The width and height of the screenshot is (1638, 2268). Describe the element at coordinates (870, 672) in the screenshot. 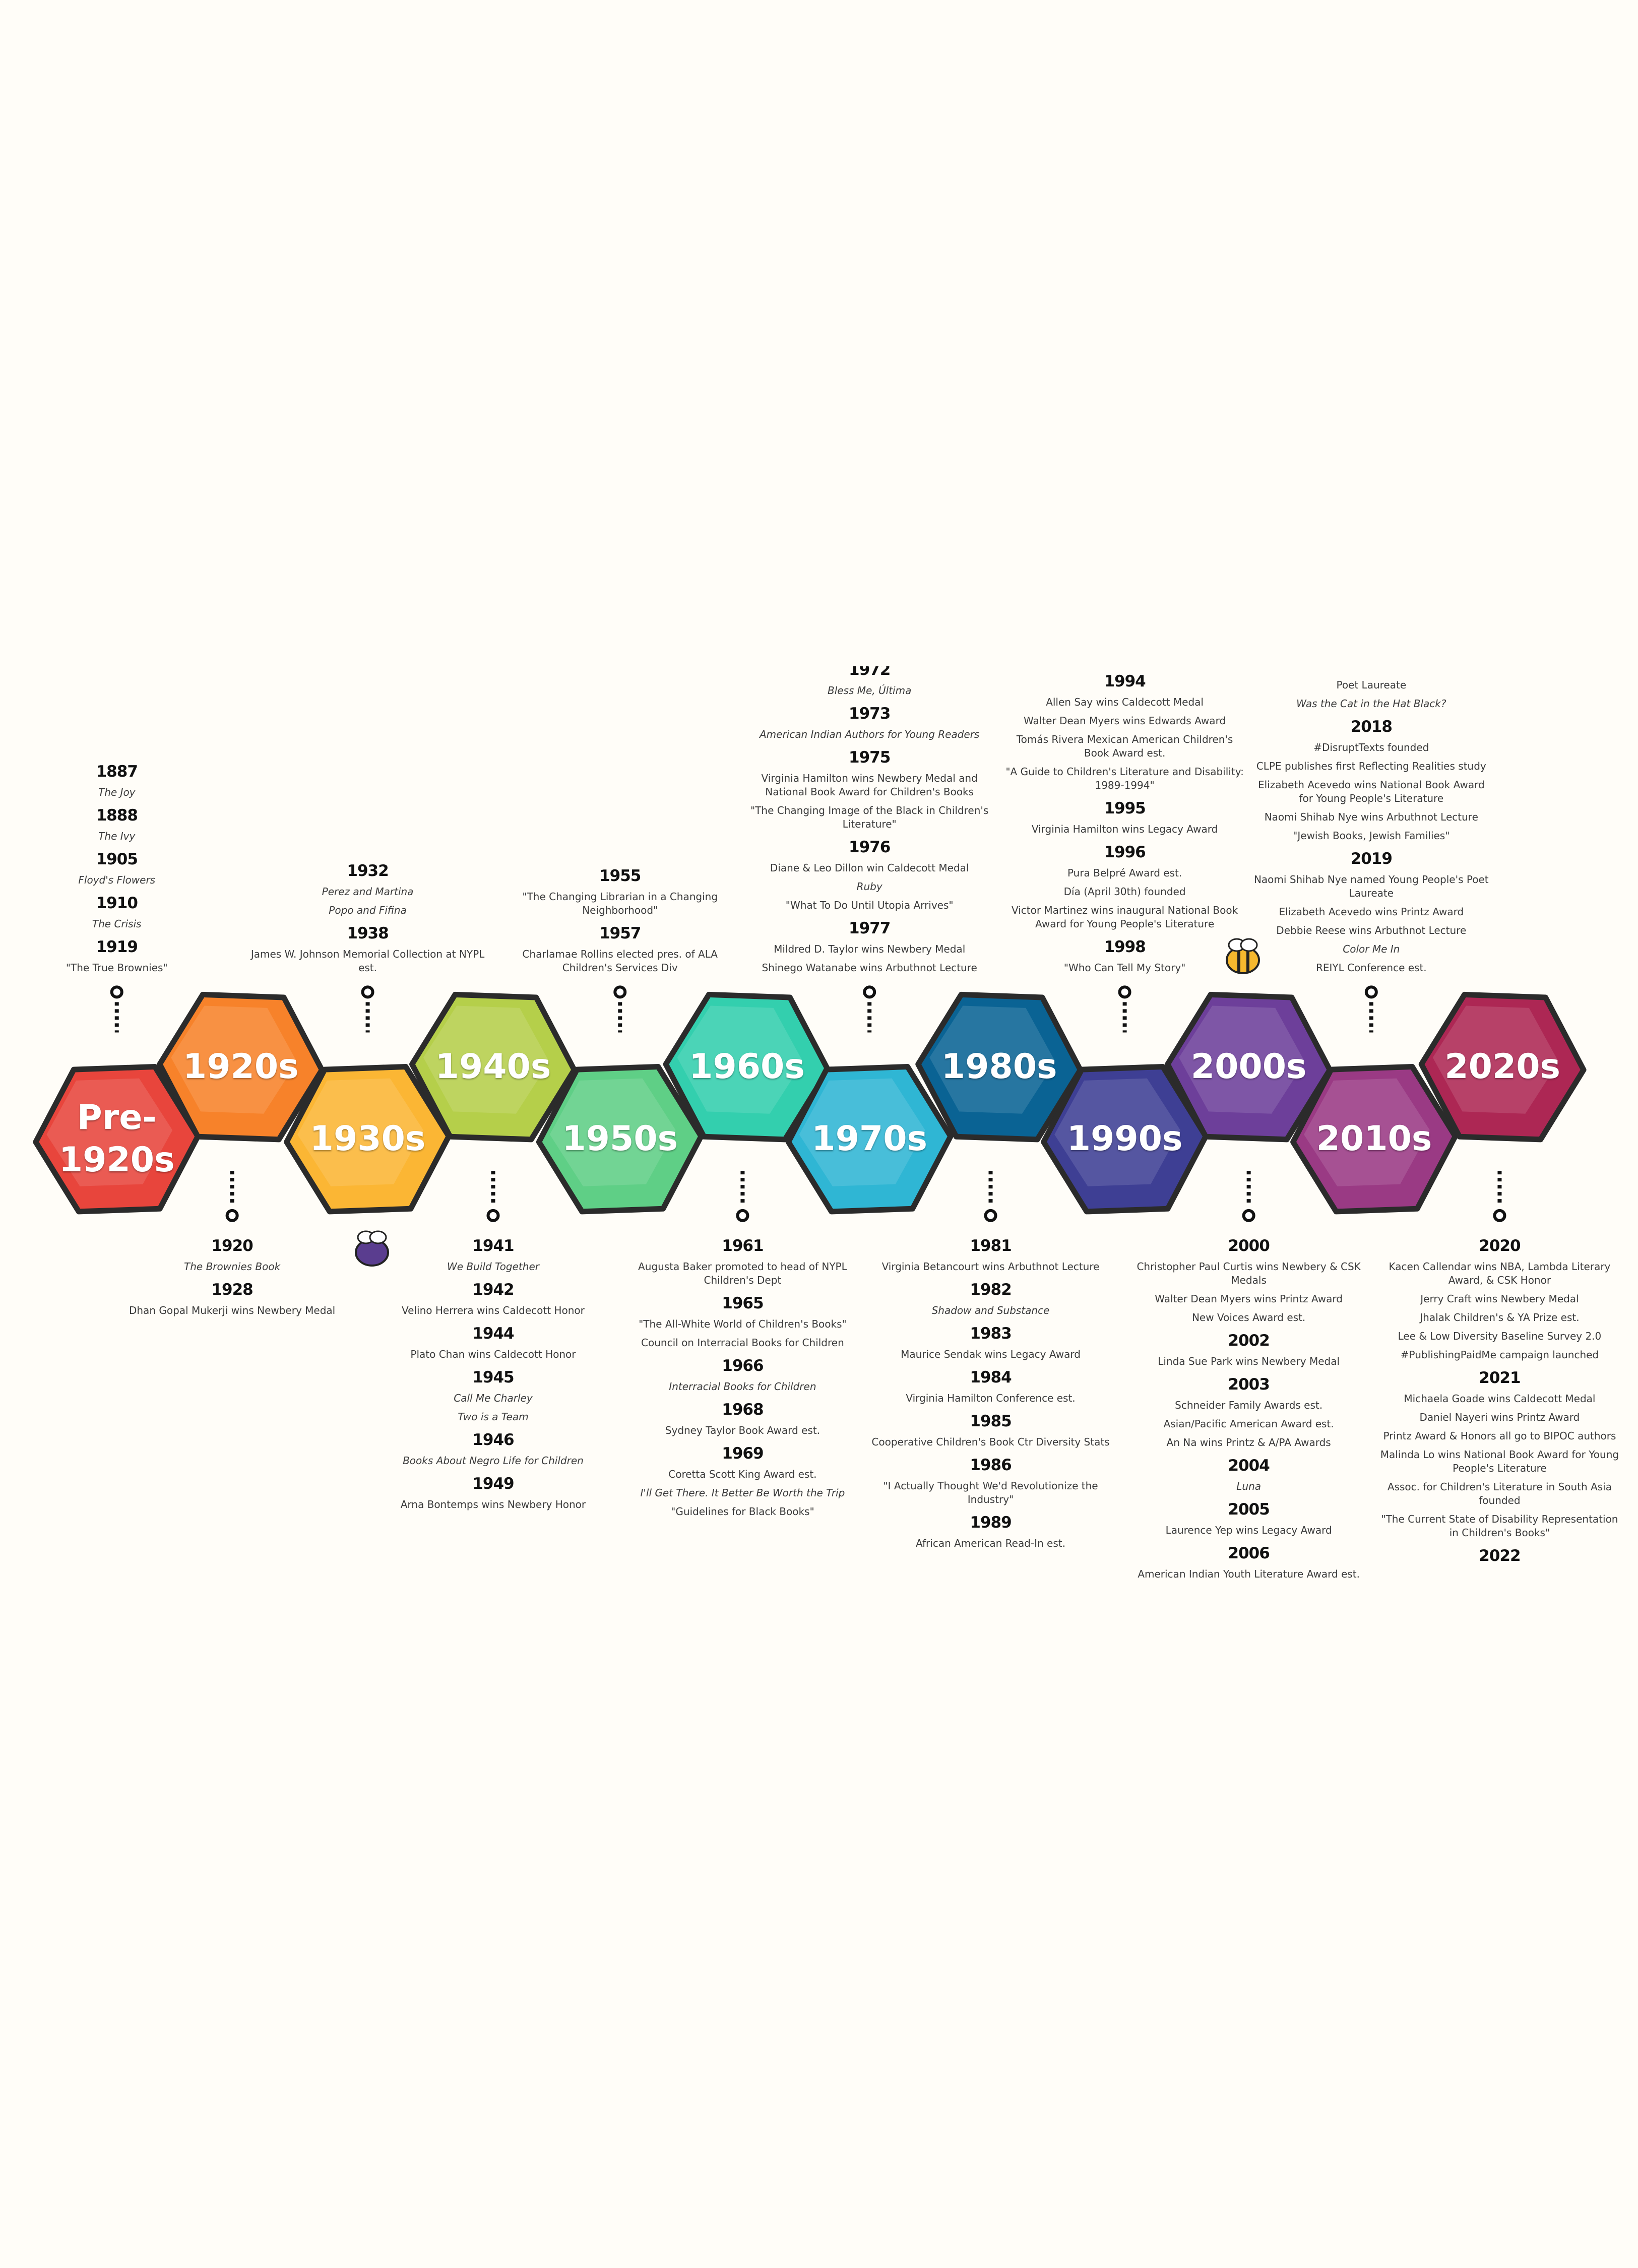

I see `event-year: 1972` at that location.